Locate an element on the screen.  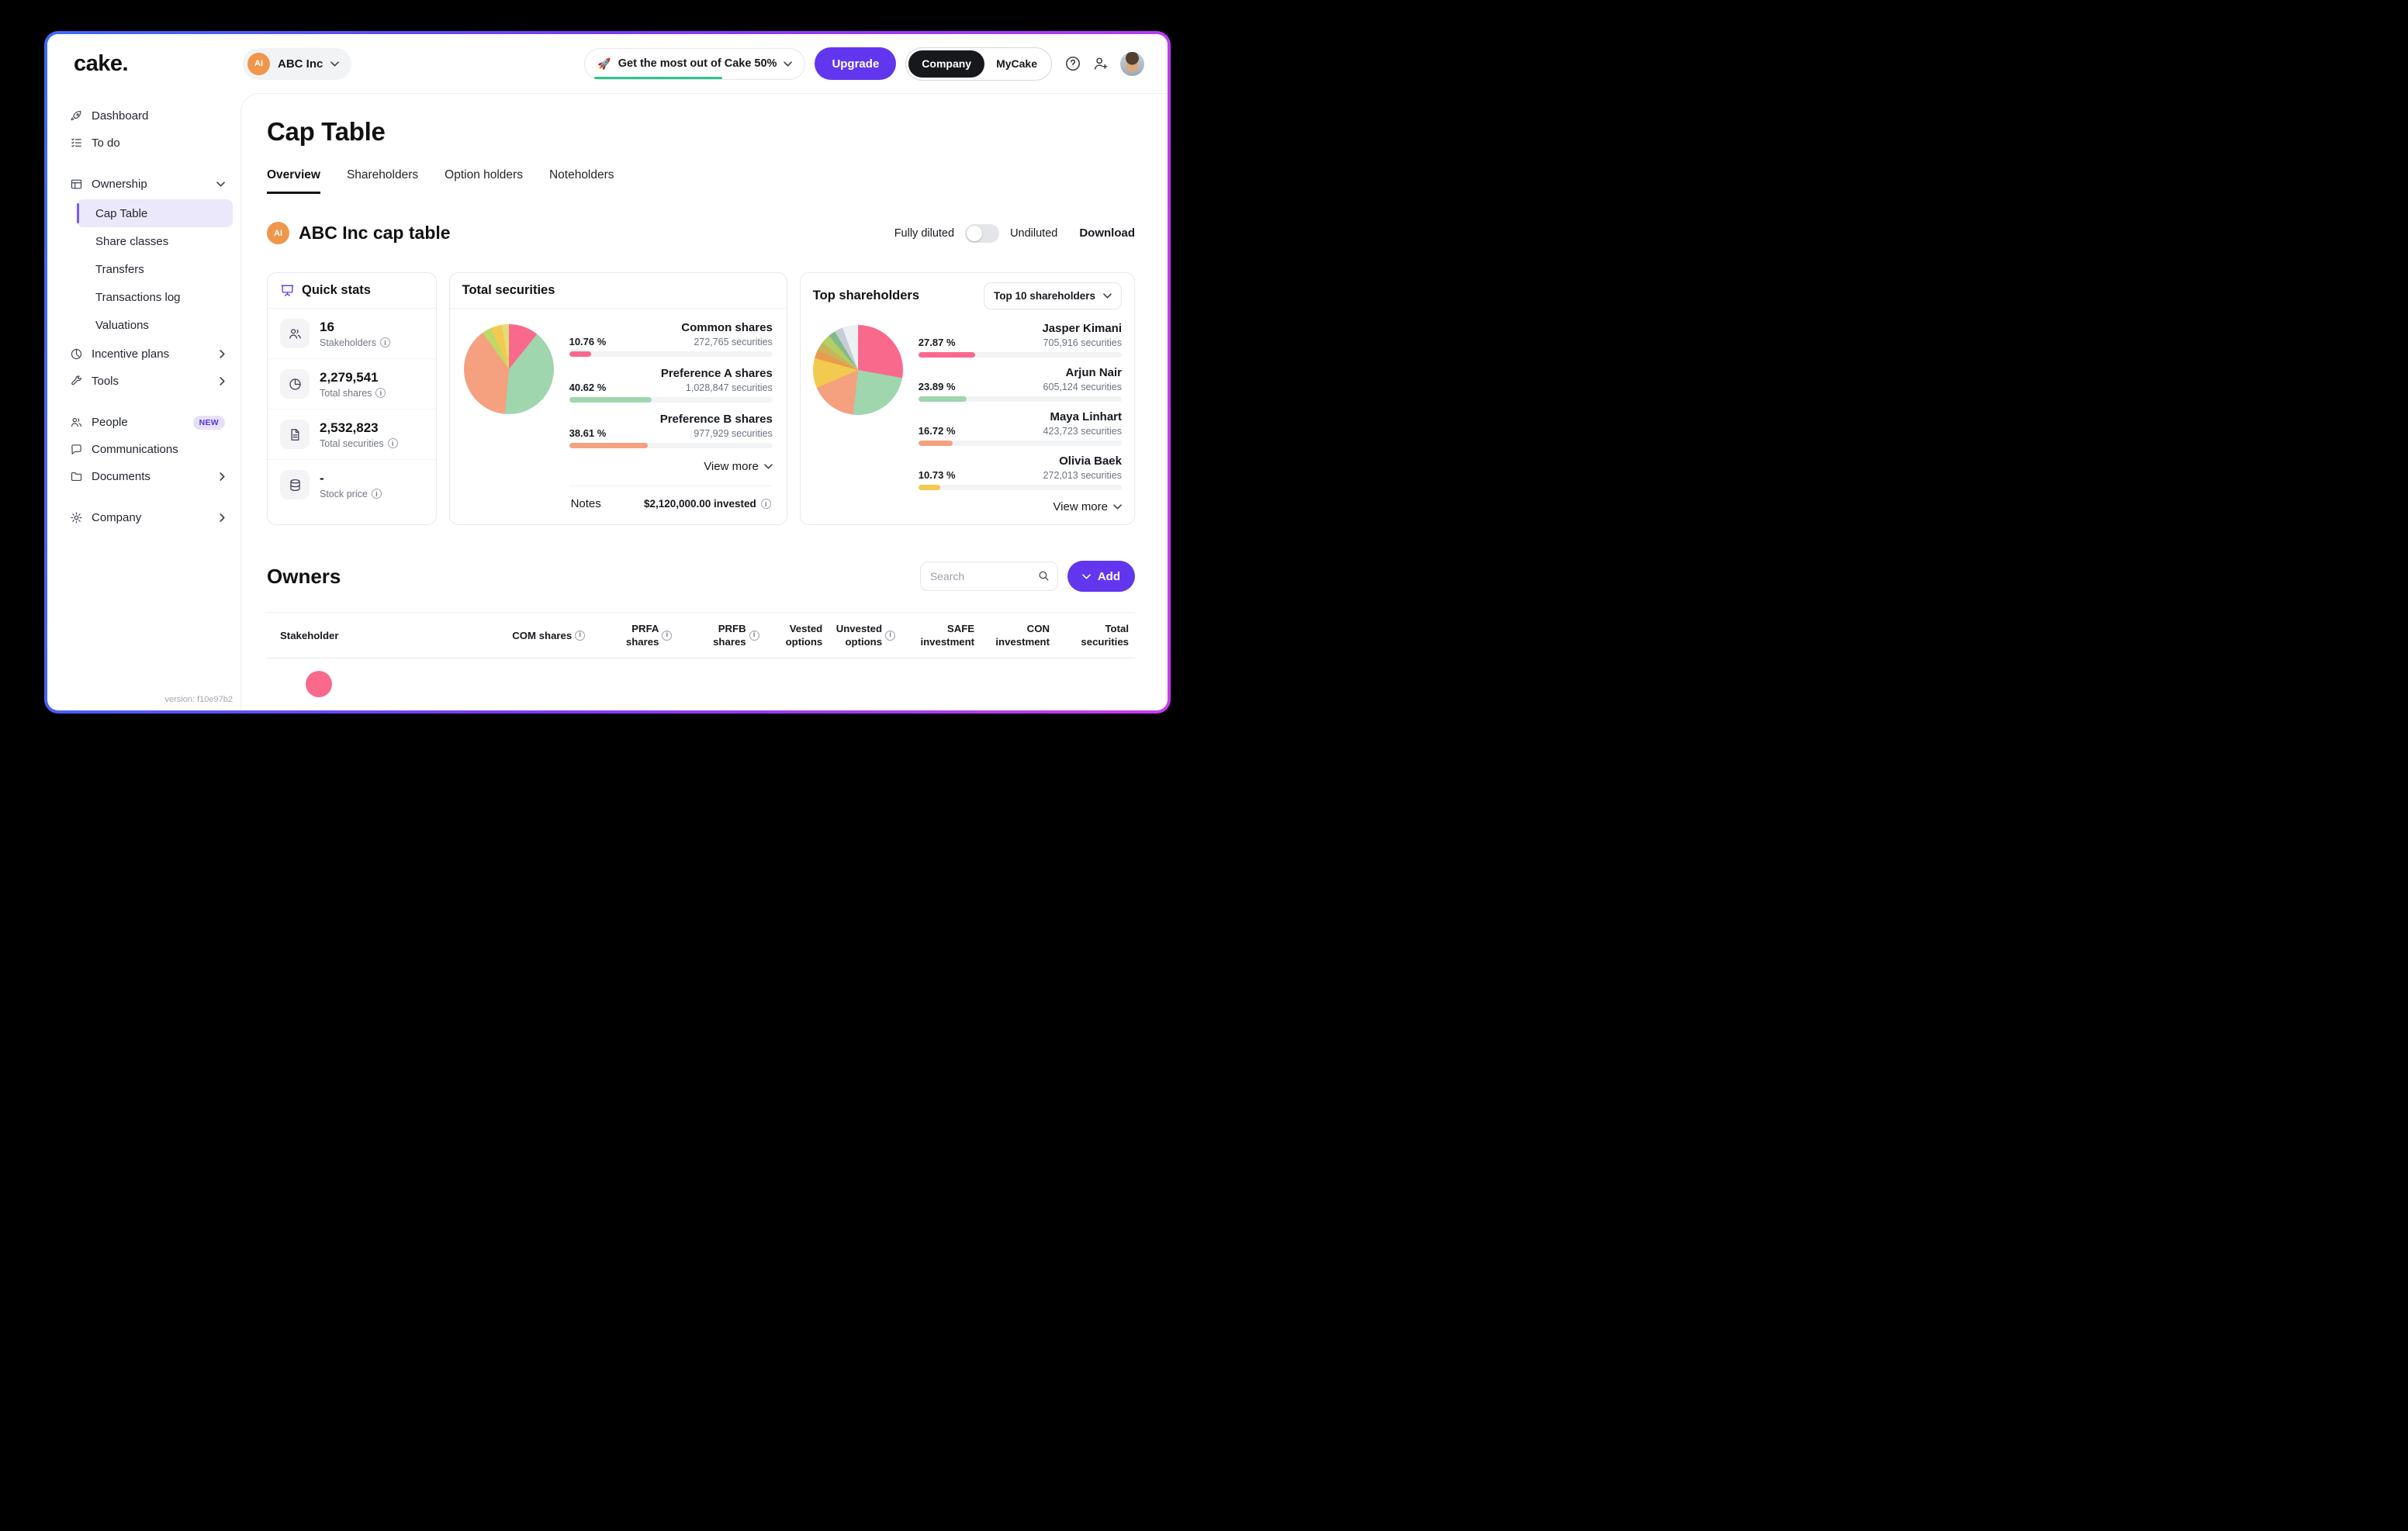
tab-shareholders: Shareholders is located at coordinates (382, 174).